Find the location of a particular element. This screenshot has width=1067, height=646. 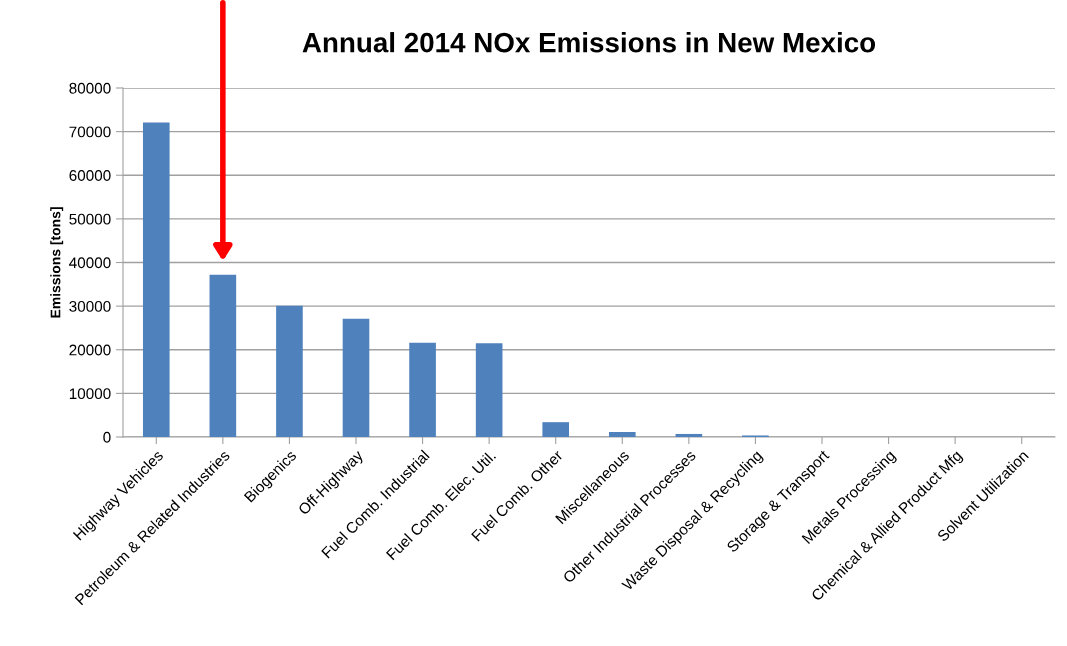

y-tick-label: 70000 is located at coordinates (90, 132).